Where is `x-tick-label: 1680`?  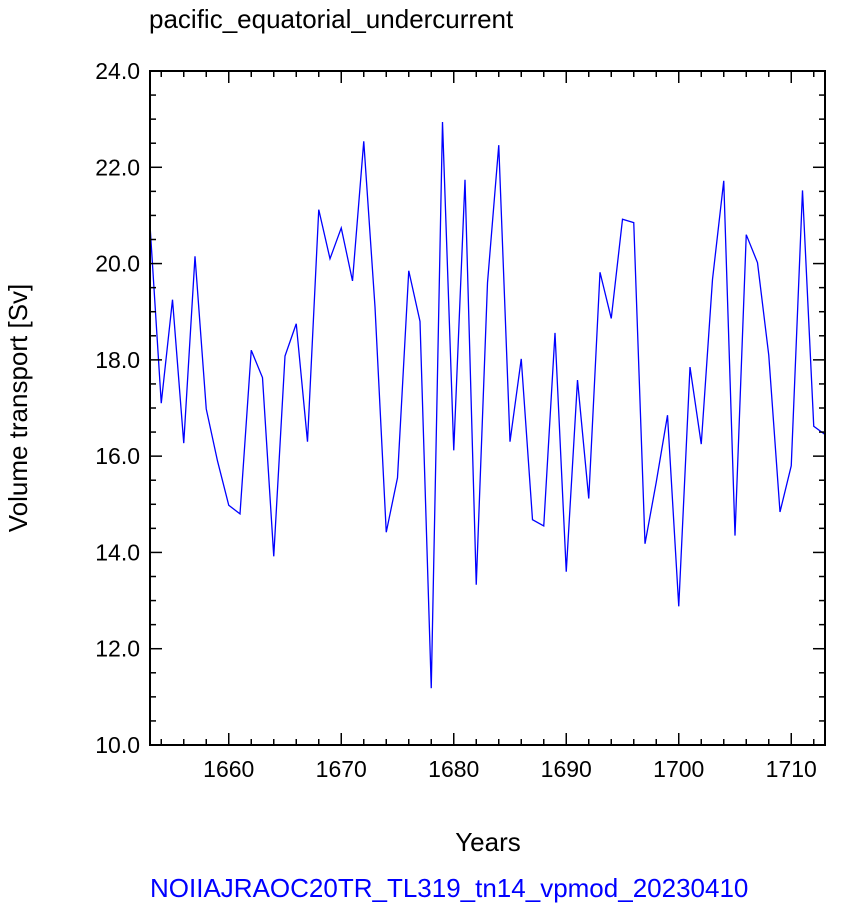 x-tick-label: 1680 is located at coordinates (453, 769).